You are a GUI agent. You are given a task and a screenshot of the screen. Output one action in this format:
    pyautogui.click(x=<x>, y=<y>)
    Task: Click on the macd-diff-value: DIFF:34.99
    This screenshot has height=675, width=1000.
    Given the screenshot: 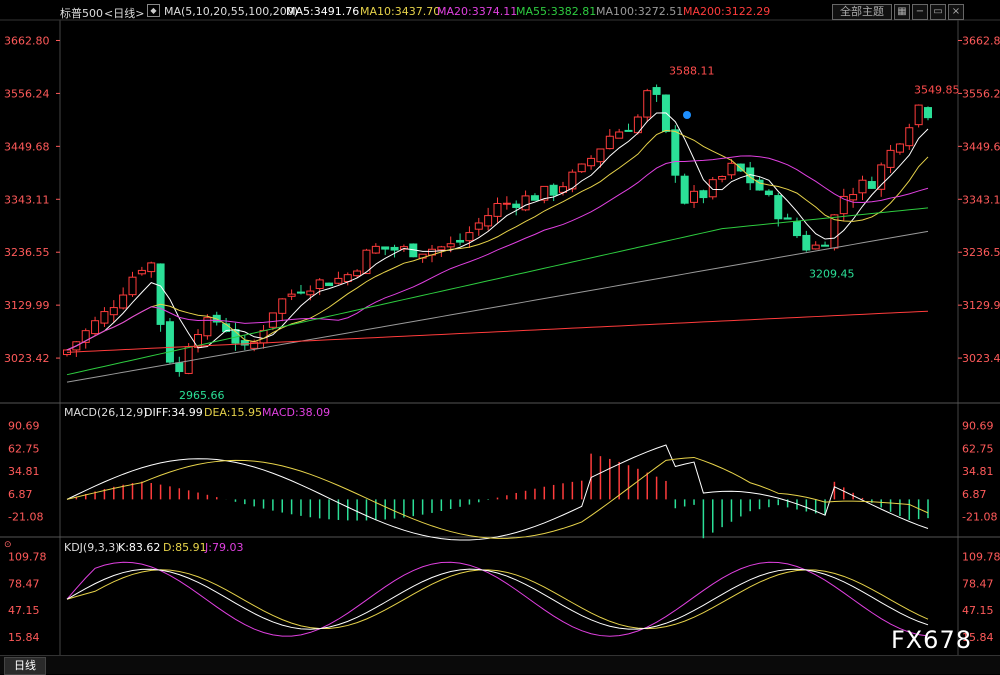 What is the action you would take?
    pyautogui.click(x=173, y=412)
    